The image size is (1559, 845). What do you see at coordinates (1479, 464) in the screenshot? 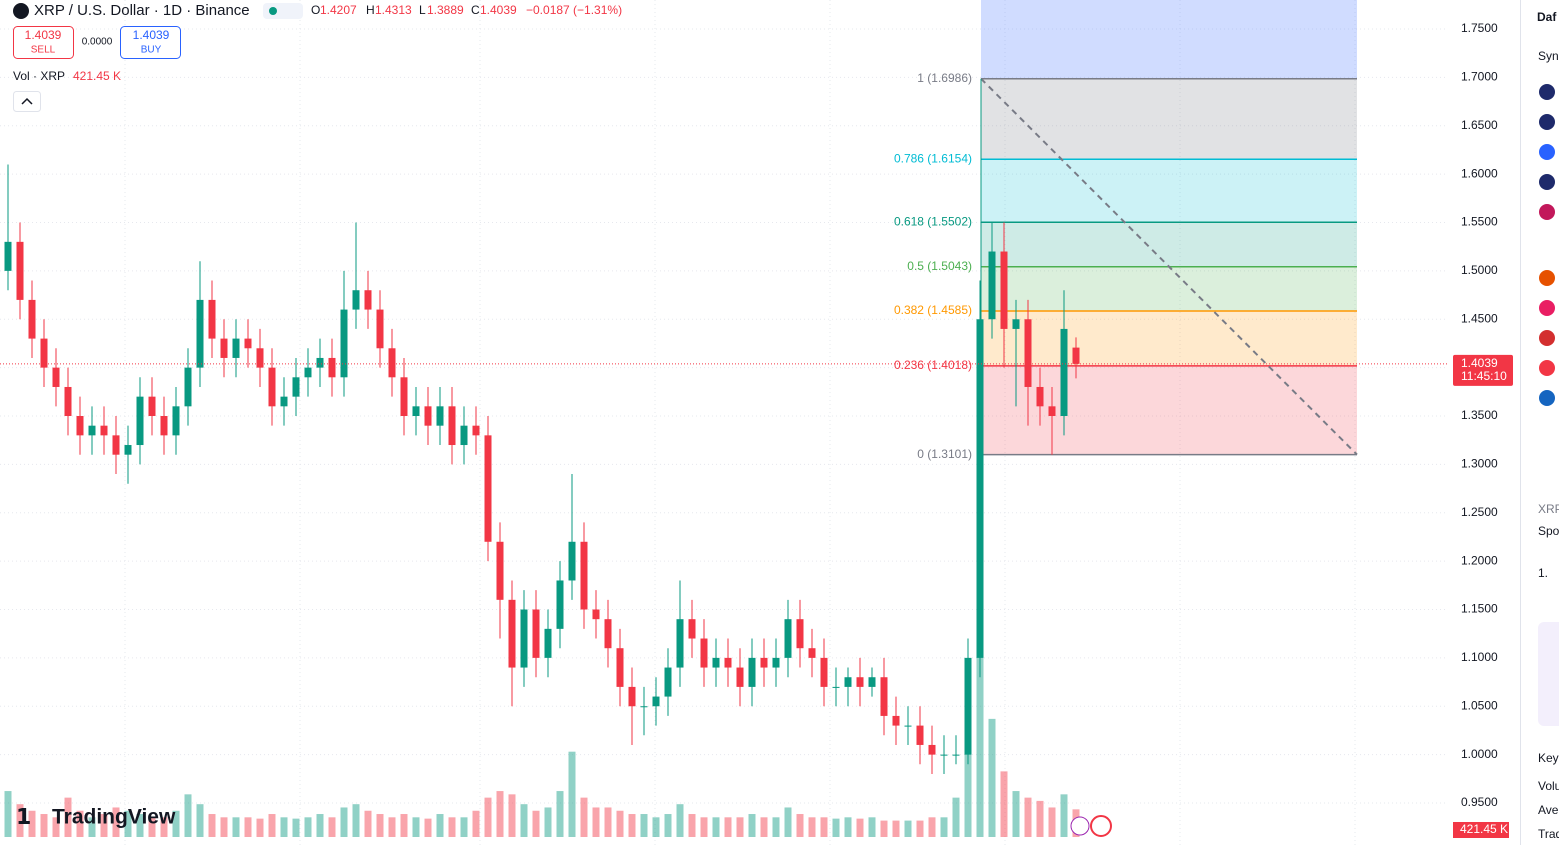
I see `y-tick-label: 1.3000` at bounding box center [1479, 464].